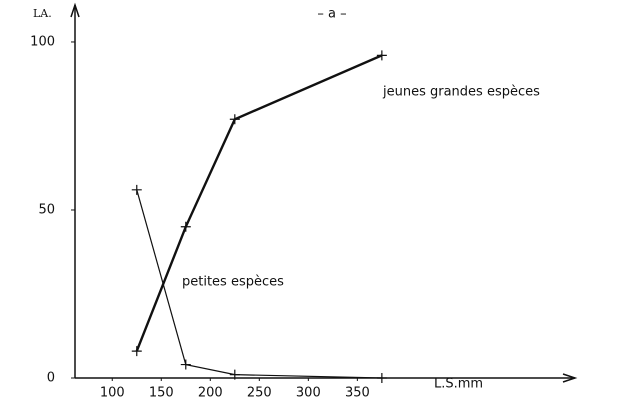 The width and height of the screenshot is (634, 400). Describe the element at coordinates (233, 282) in the screenshot. I see `series-label: petites espèces` at that location.